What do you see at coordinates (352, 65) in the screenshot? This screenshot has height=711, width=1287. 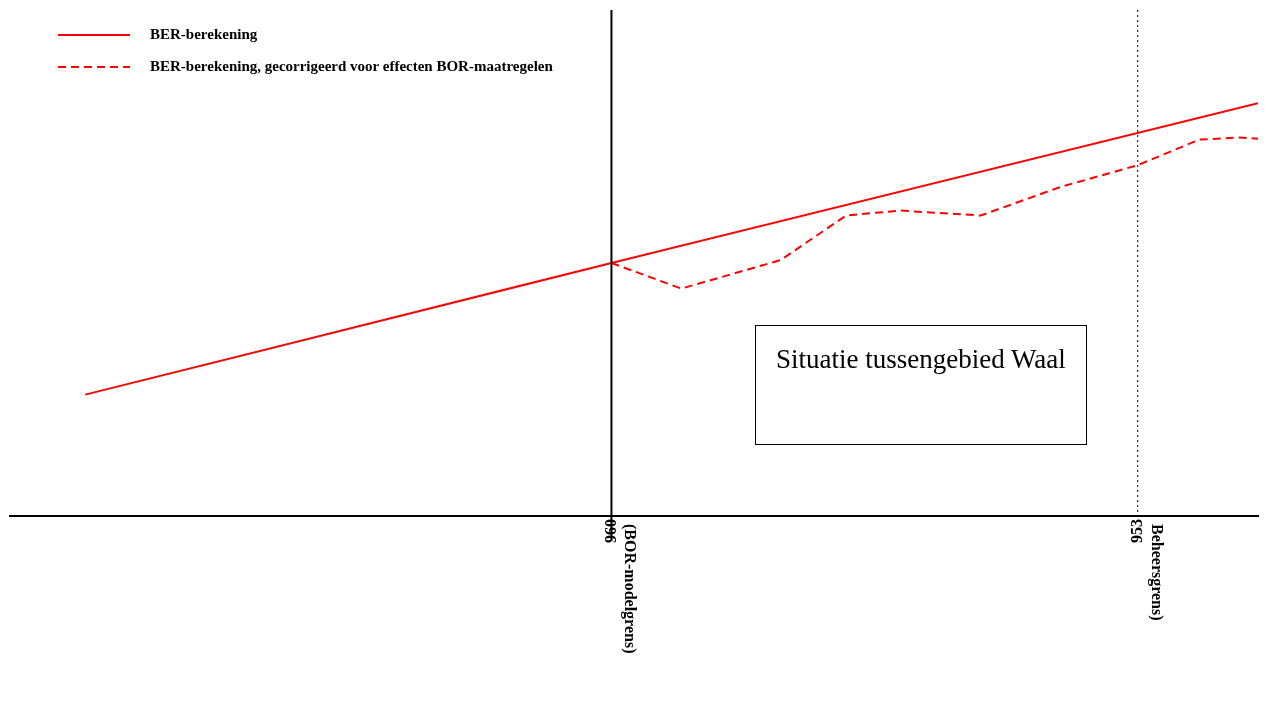 I see `legend-label: BER-berekening, gecorrigeerd voor effecten BOR-maatregelen` at bounding box center [352, 65].